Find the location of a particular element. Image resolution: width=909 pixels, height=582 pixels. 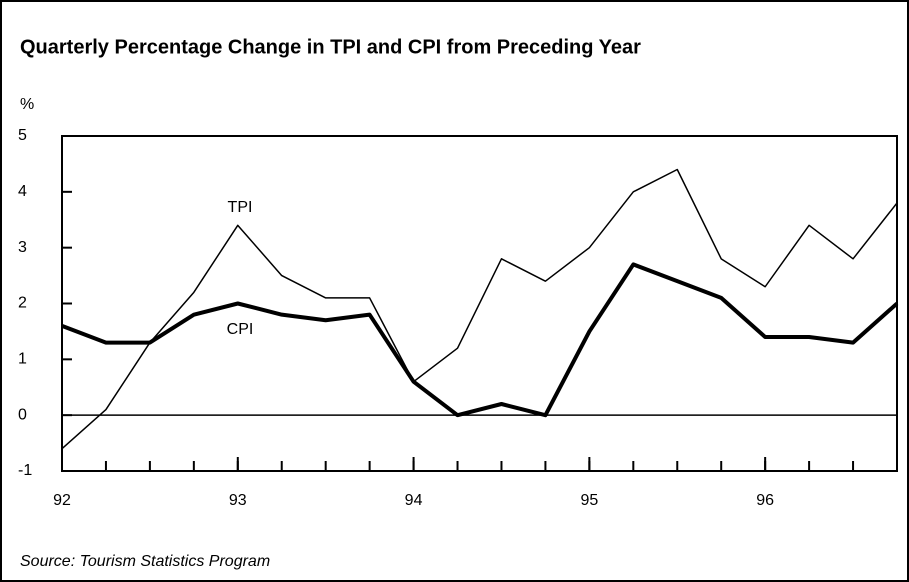

y-tick-label: 5 is located at coordinates (22, 135).